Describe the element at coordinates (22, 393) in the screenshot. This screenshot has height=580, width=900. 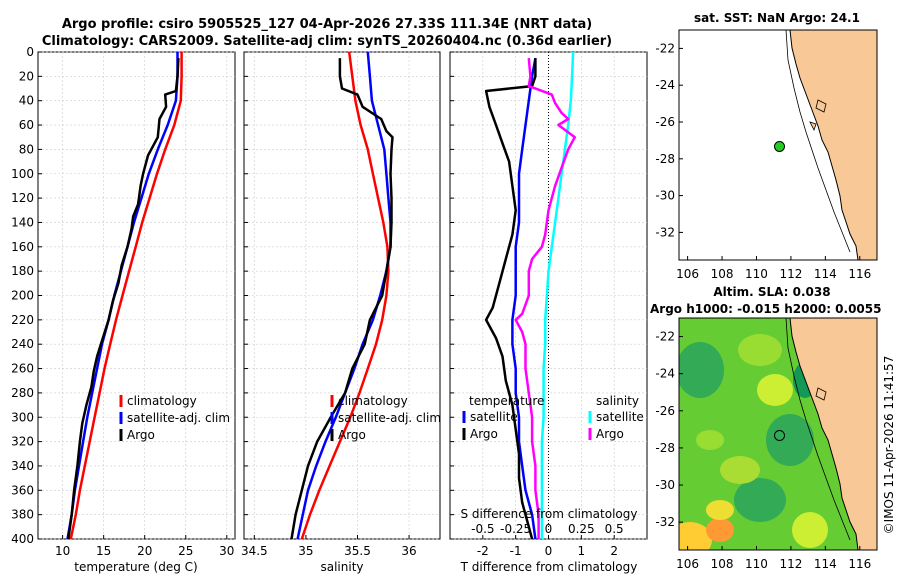
I see `y-tick-label: 280` at that location.